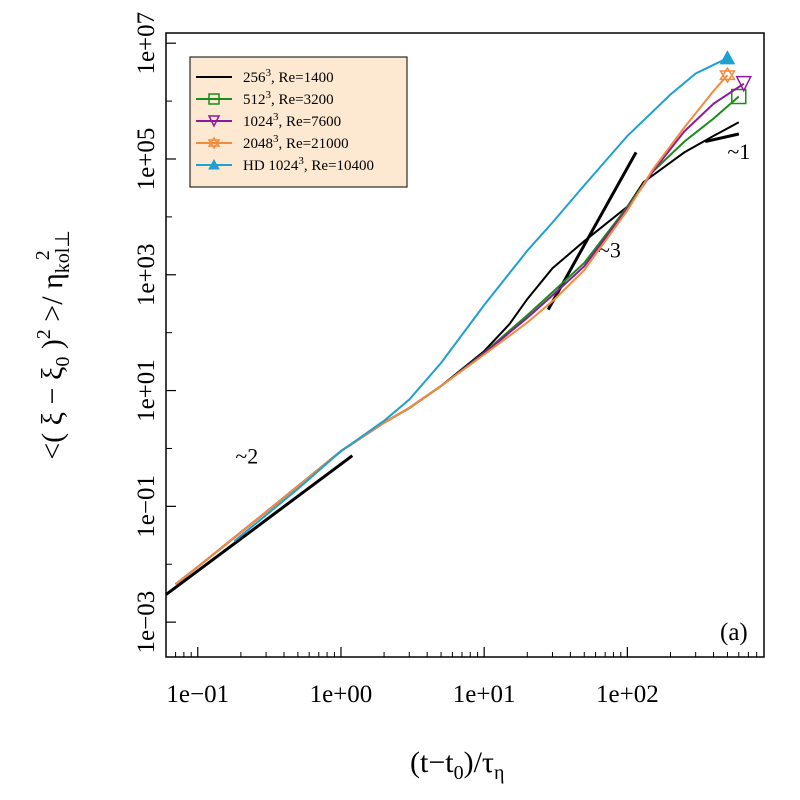  I want to click on y-axis-title-part: ), so click(52, 348).